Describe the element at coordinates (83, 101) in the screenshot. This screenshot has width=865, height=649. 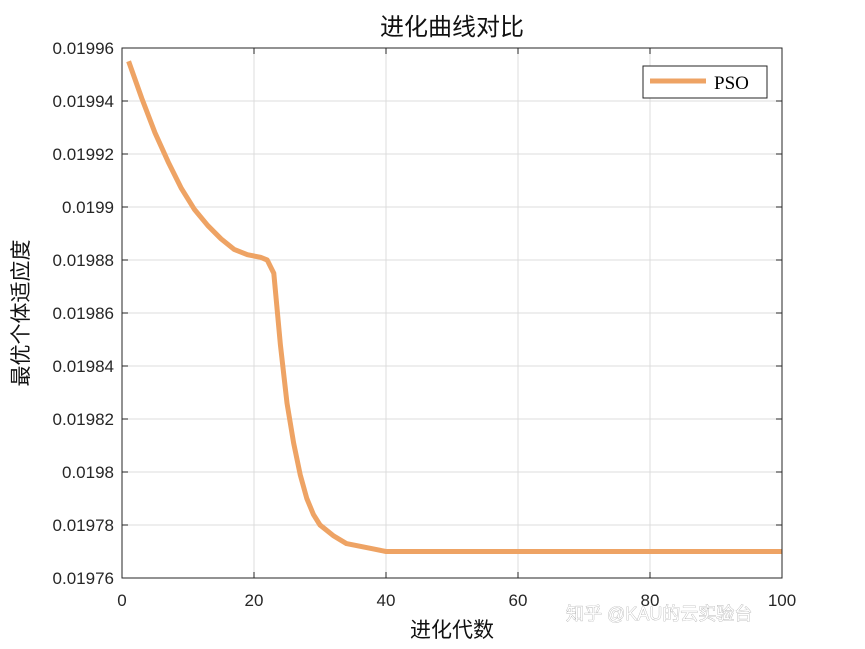
I see `y-tick-label: 0.01994` at that location.